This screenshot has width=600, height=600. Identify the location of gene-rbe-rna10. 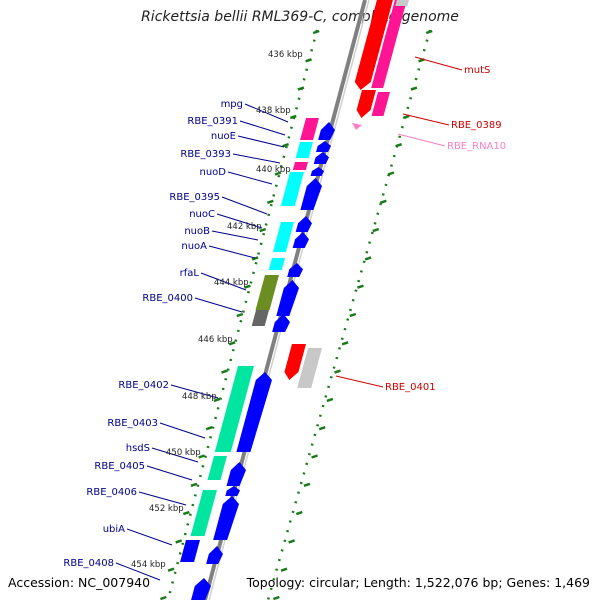
(357, 126).